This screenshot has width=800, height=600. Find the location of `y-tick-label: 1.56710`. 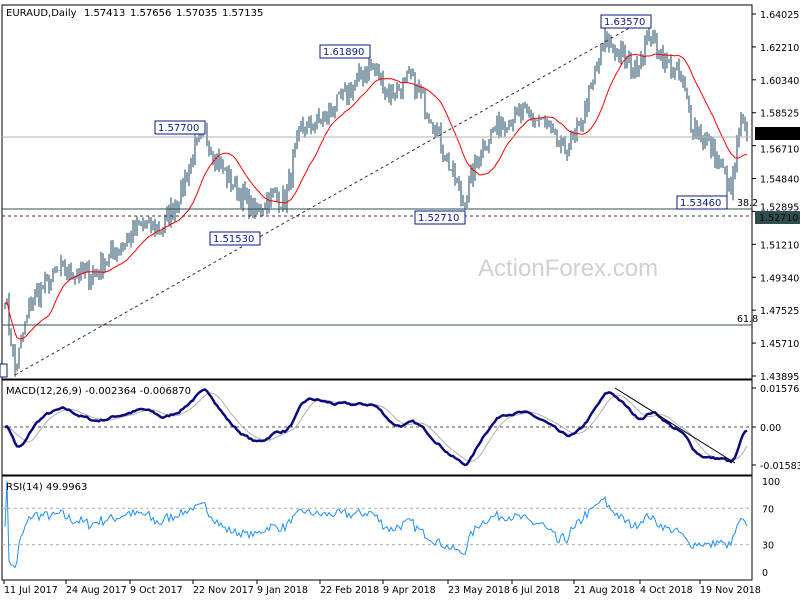

y-tick-label: 1.56710 is located at coordinates (779, 150).